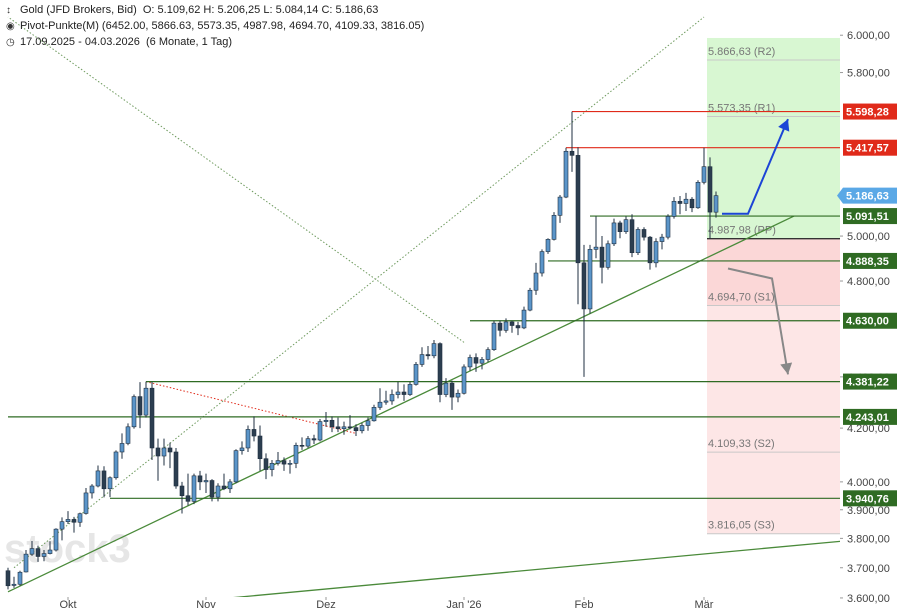 The image size is (900, 616). Describe the element at coordinates (868, 74) in the screenshot. I see `y-tick-label-10: 5.800,00` at that location.